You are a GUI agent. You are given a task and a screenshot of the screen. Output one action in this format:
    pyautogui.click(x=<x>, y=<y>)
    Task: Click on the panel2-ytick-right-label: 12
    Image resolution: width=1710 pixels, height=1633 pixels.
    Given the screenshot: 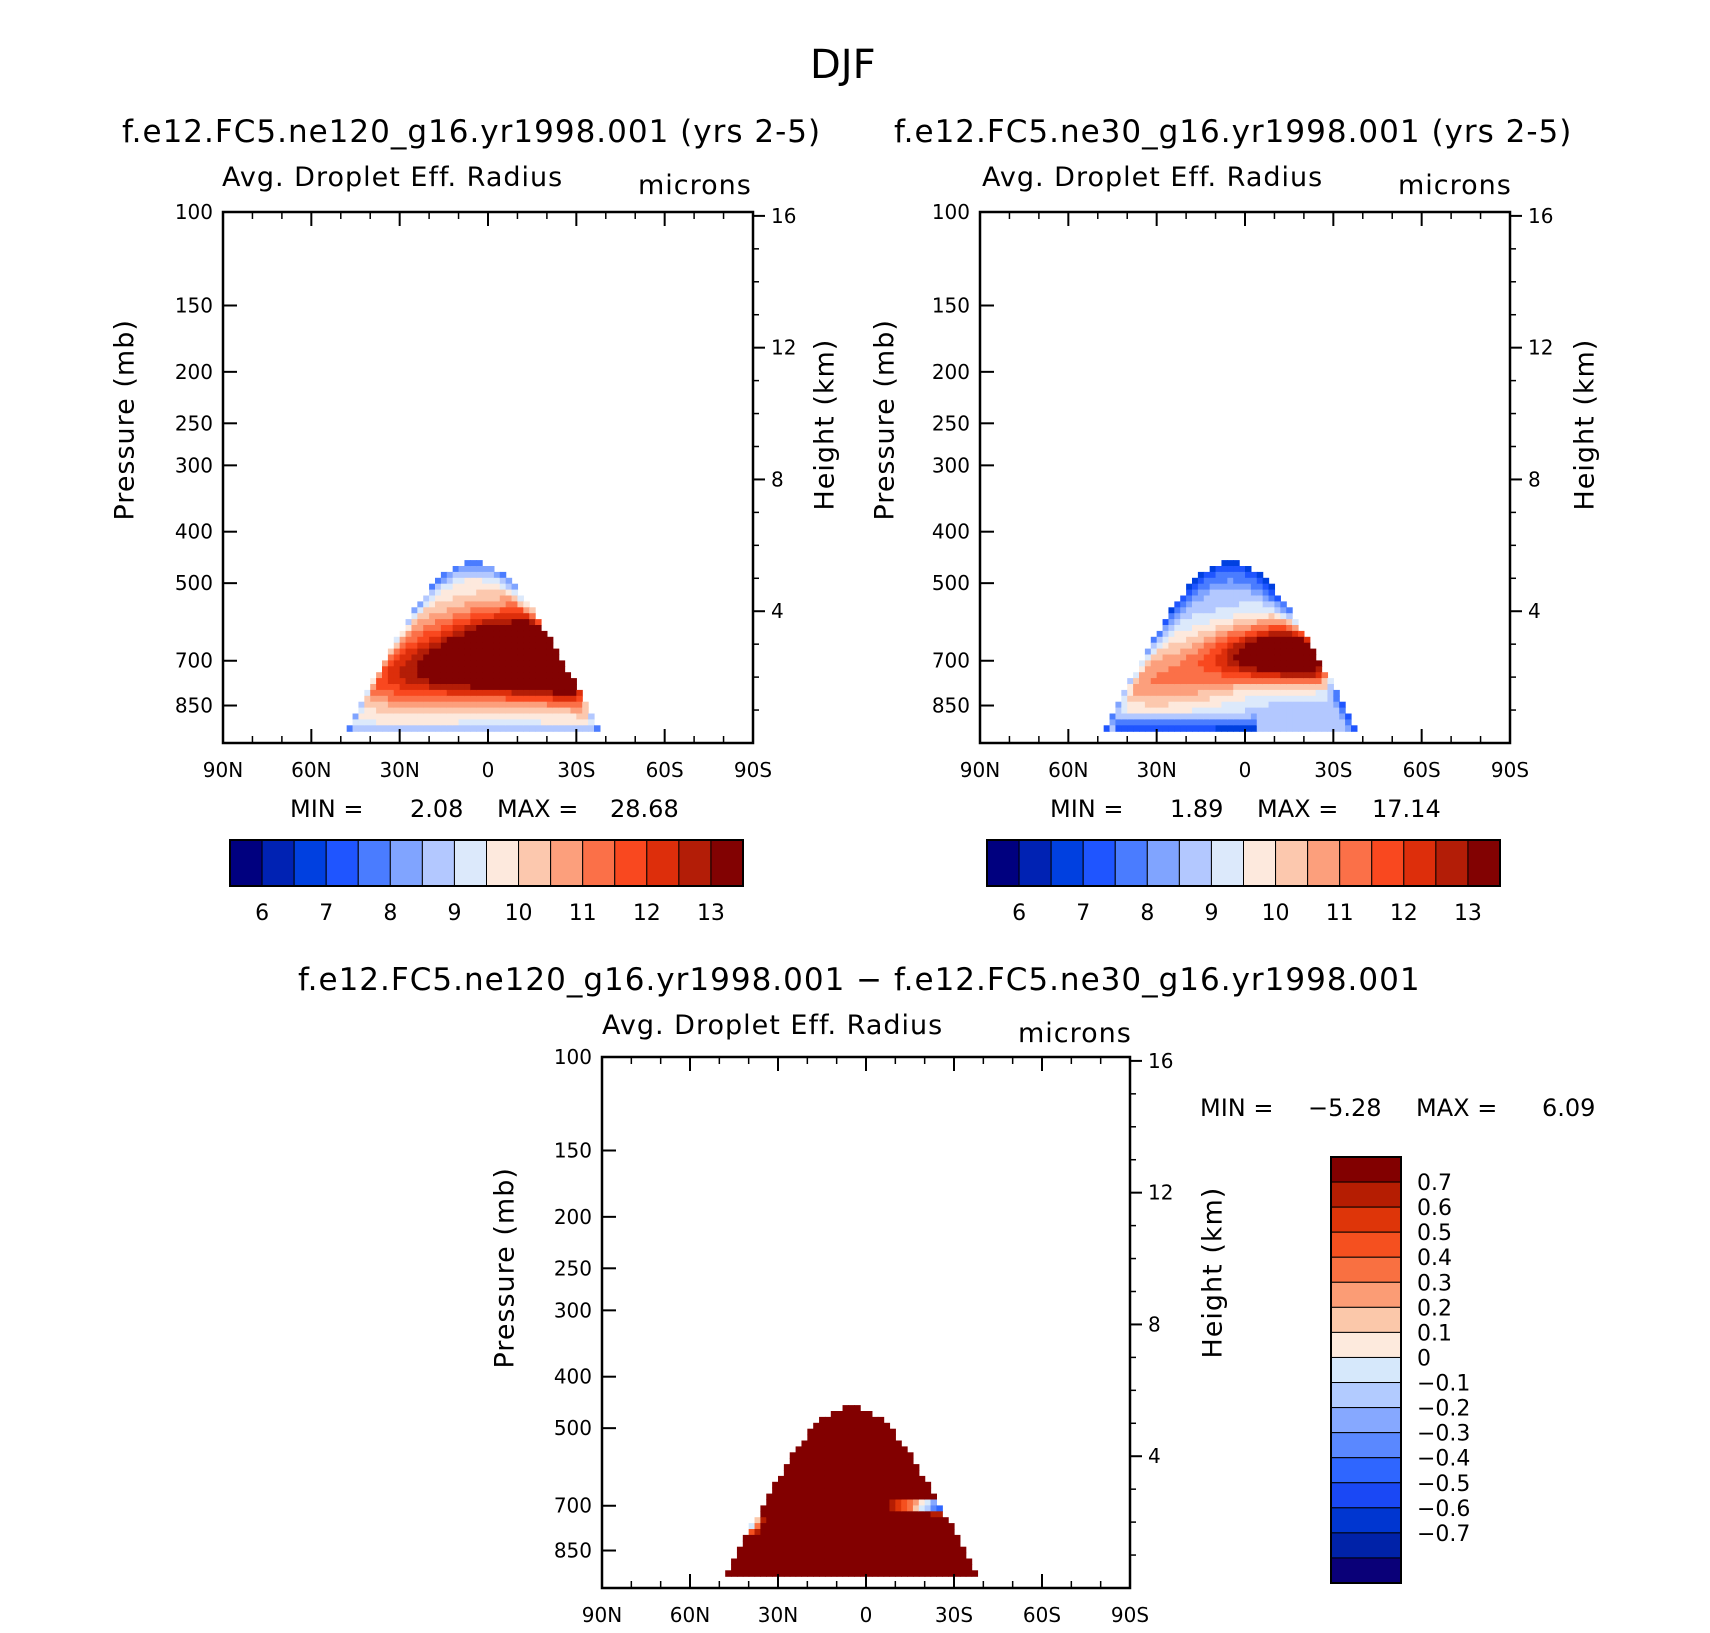 What is the action you would take?
    pyautogui.click(x=1540, y=348)
    